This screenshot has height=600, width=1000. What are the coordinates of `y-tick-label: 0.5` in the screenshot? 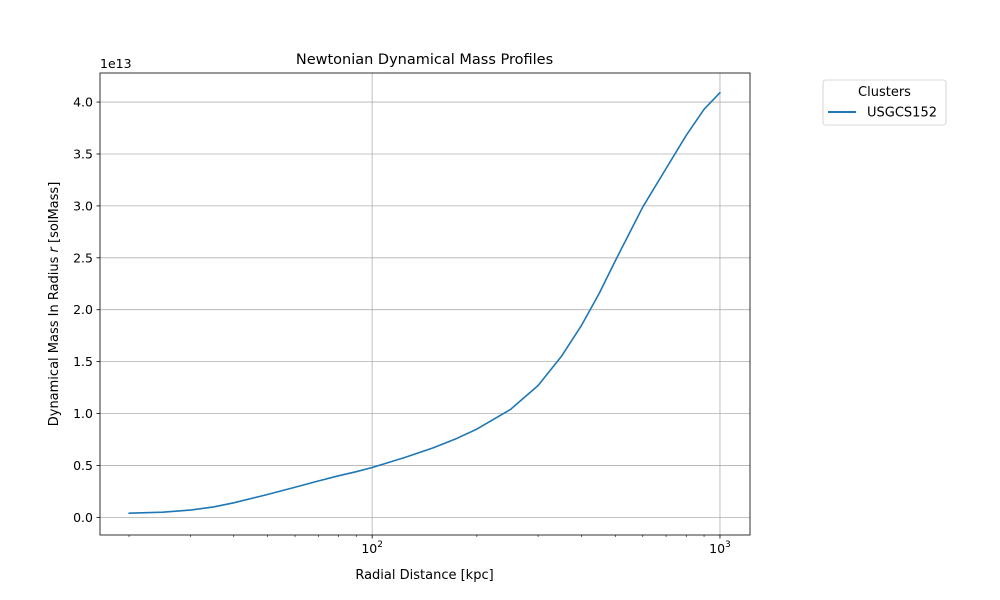 It's located at (83, 465).